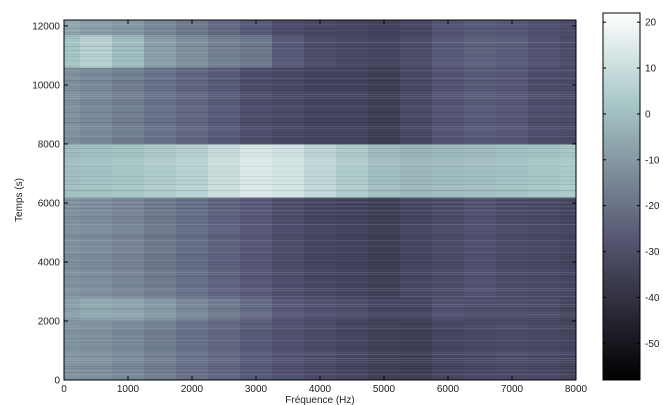 This screenshot has width=663, height=405. Describe the element at coordinates (319, 400) in the screenshot. I see `x-axis-title: Fréquence (Hz)` at that location.